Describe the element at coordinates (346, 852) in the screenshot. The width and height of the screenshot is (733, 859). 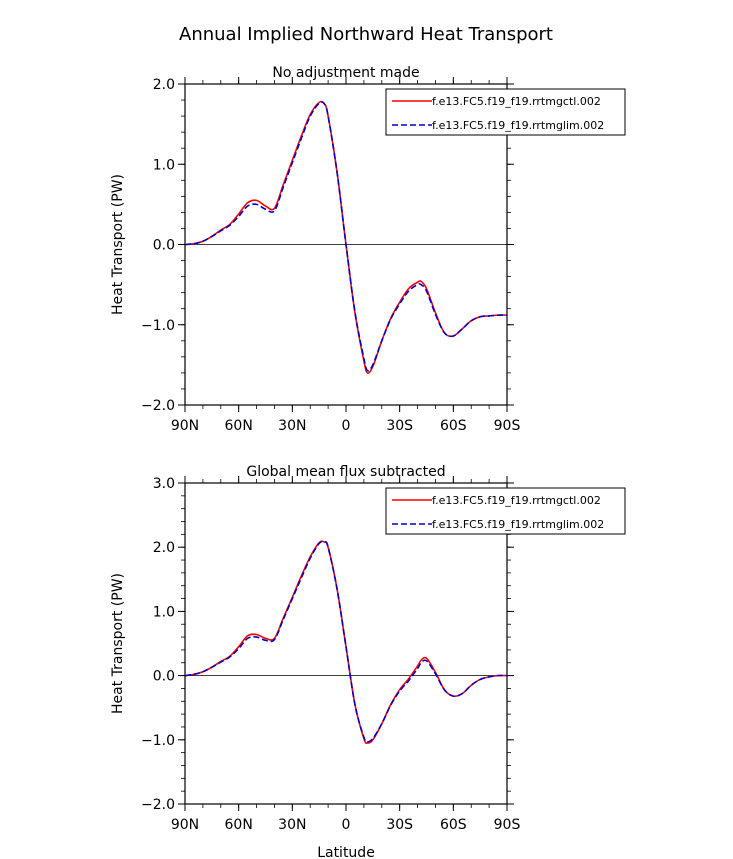
I see `x-axis-label: Latitude` at that location.